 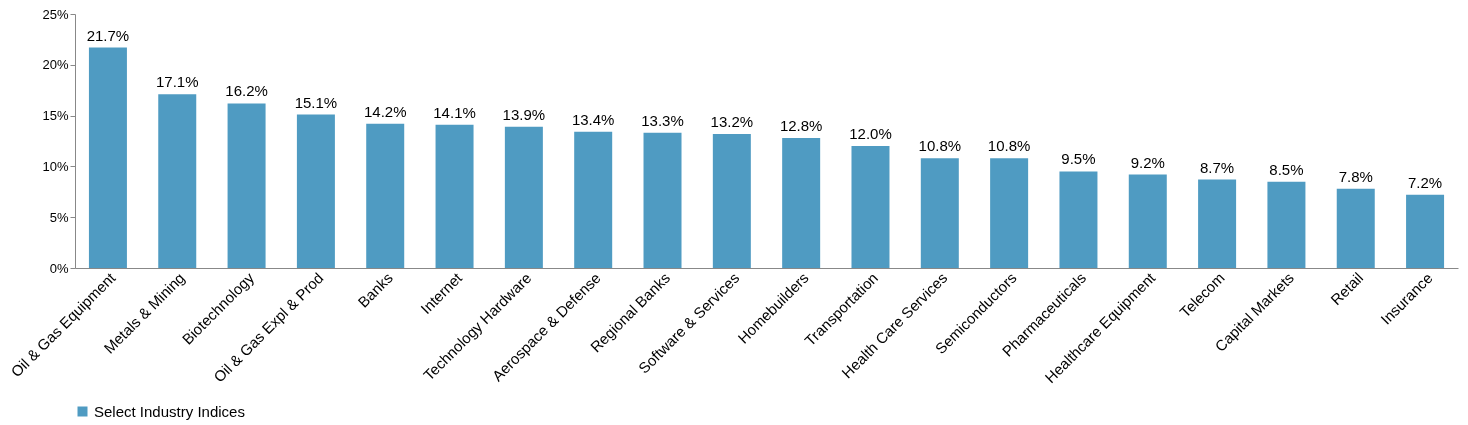 What do you see at coordinates (1078, 159) in the screenshot?
I see `data-label: 9.5%` at bounding box center [1078, 159].